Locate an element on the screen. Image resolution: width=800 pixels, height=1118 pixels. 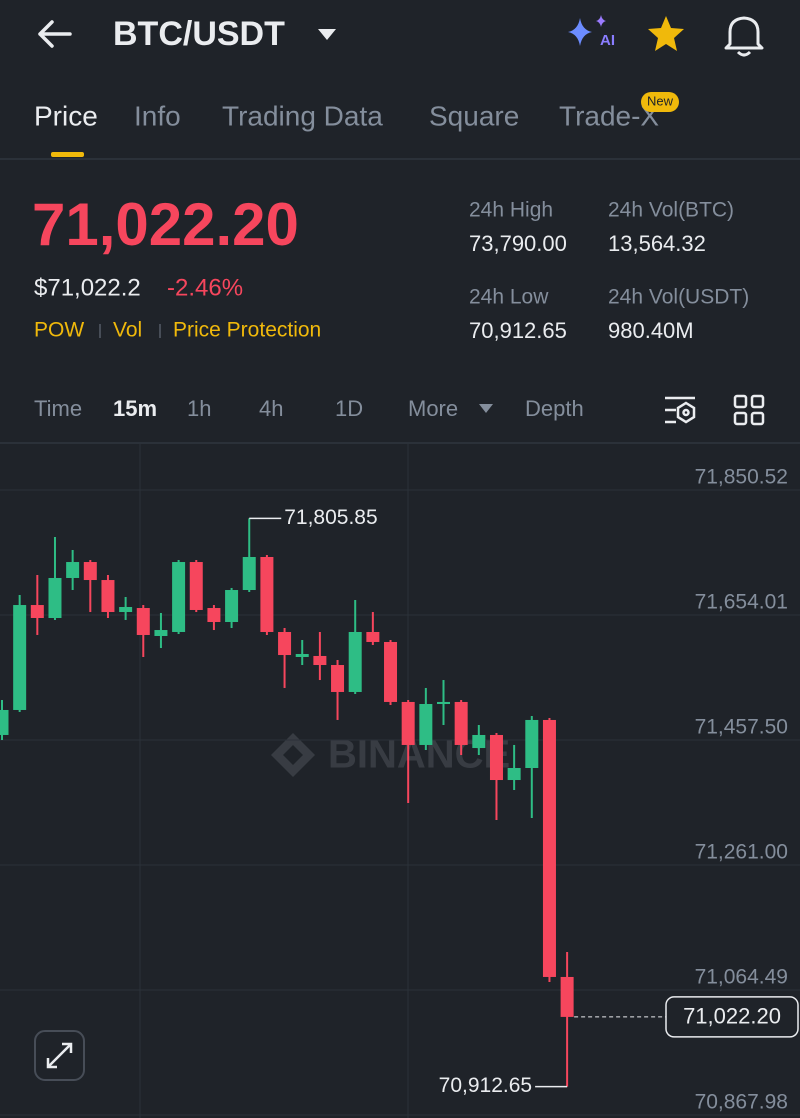
stat-value: 13,564.32 is located at coordinates (657, 243).